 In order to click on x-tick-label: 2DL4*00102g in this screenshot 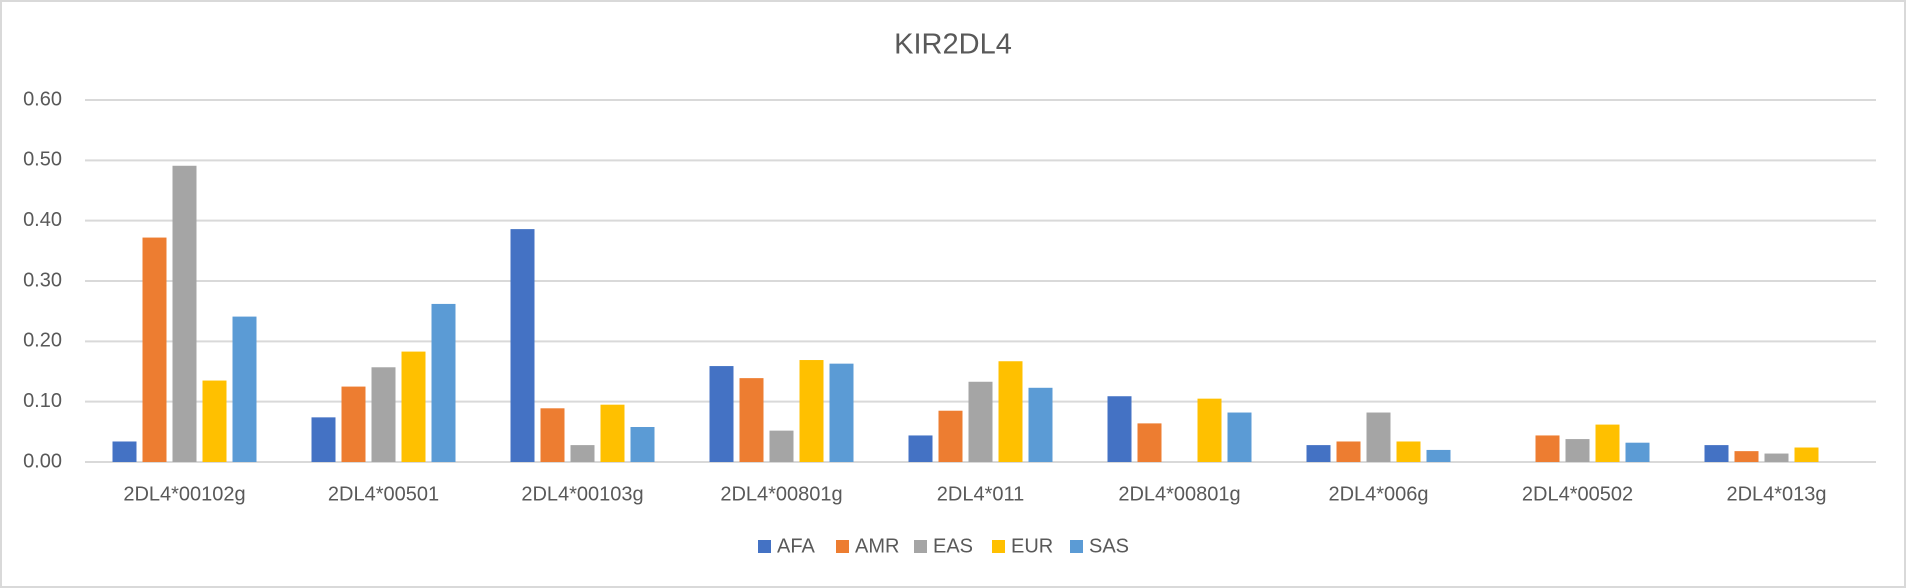, I will do `click(184, 494)`.